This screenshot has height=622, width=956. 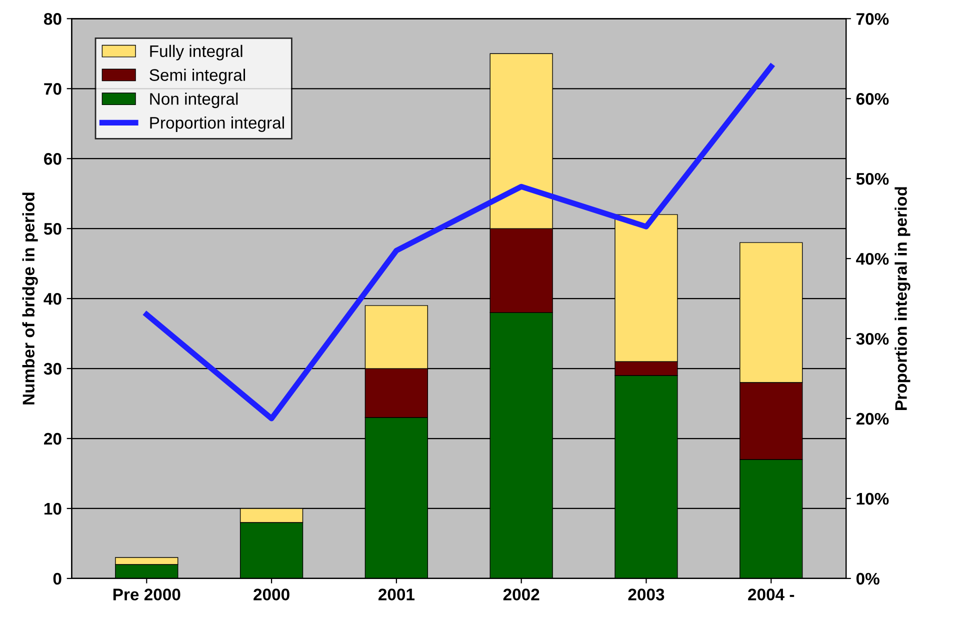 I want to click on y-tick-label: 70, so click(x=53, y=89).